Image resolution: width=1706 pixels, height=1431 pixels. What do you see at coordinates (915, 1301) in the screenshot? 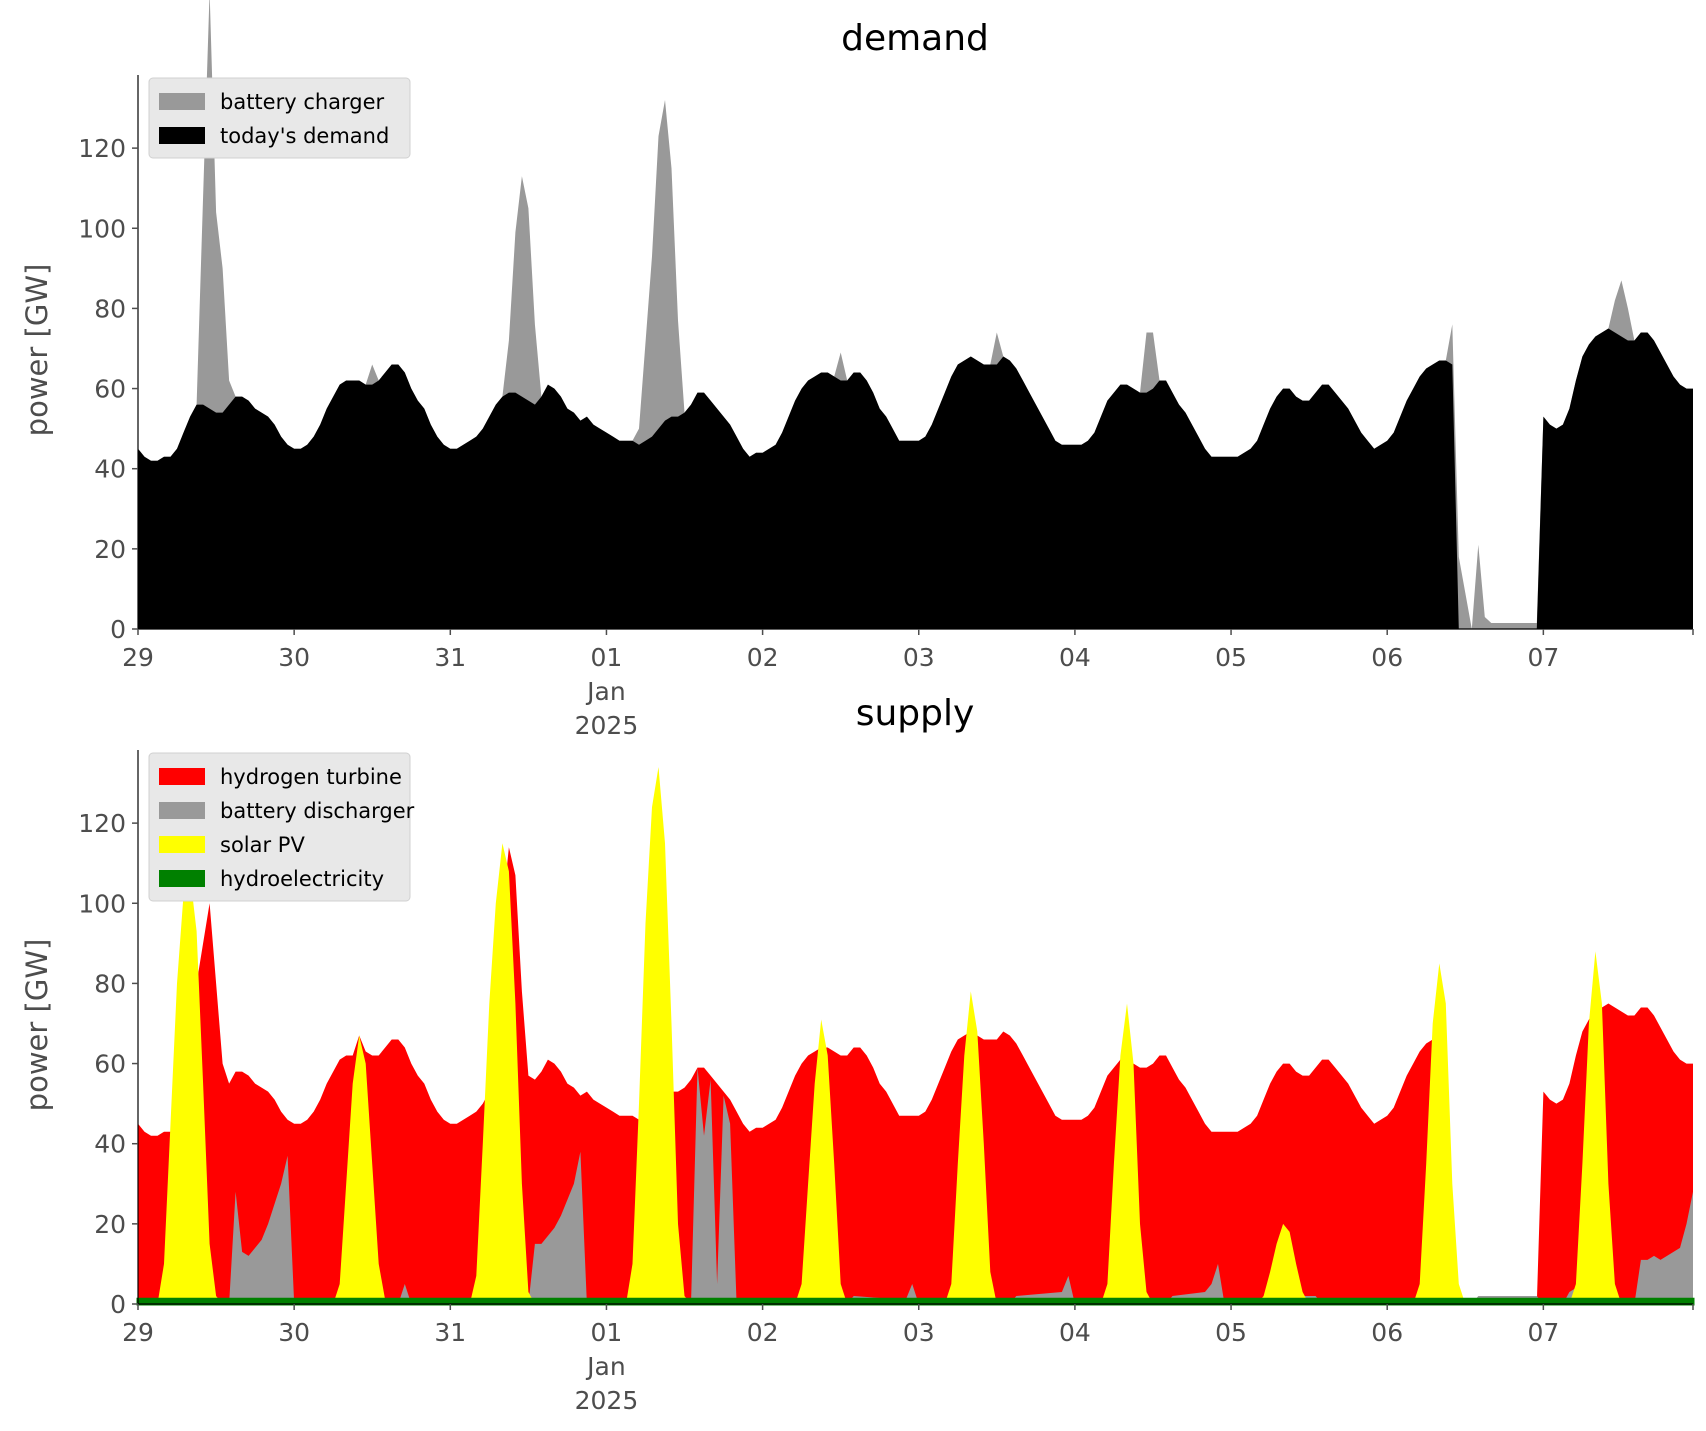
I see `area-hydroelectricity` at bounding box center [915, 1301].